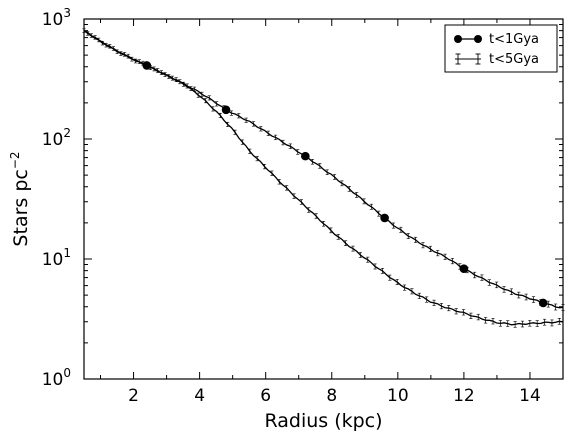 Image resolution: width=572 pixels, height=439 pixels. Describe the element at coordinates (468, 39) in the screenshot. I see `legend-symbol-circle-line` at that location.